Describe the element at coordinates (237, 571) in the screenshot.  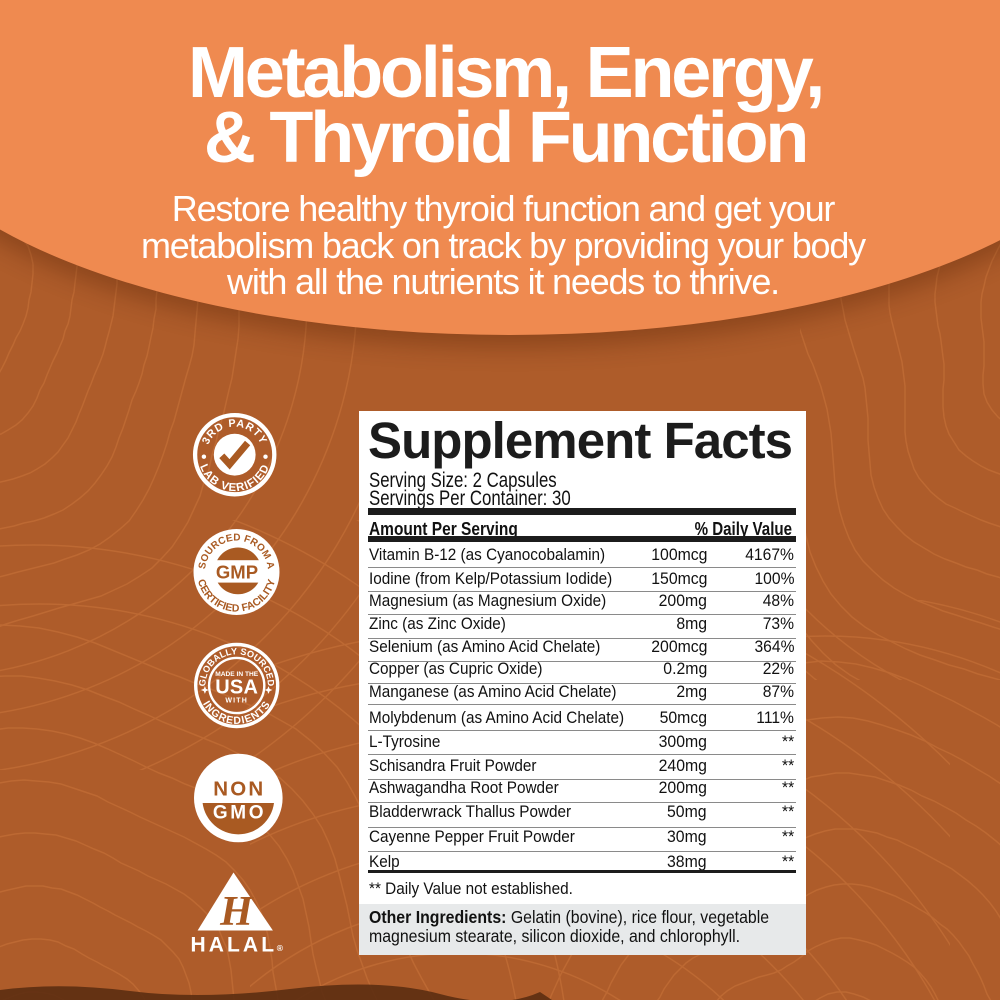
I see `svg-text: GMP` at that location.